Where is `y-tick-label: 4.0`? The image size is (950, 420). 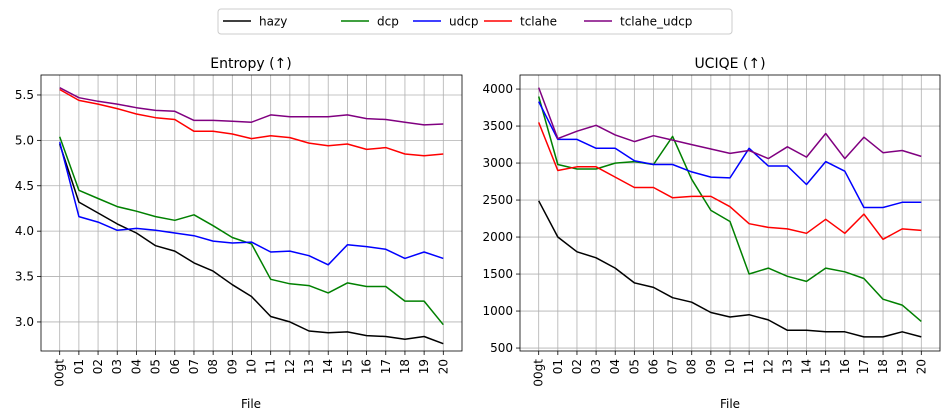
y-tick-label: 4.0 is located at coordinates (24, 231).